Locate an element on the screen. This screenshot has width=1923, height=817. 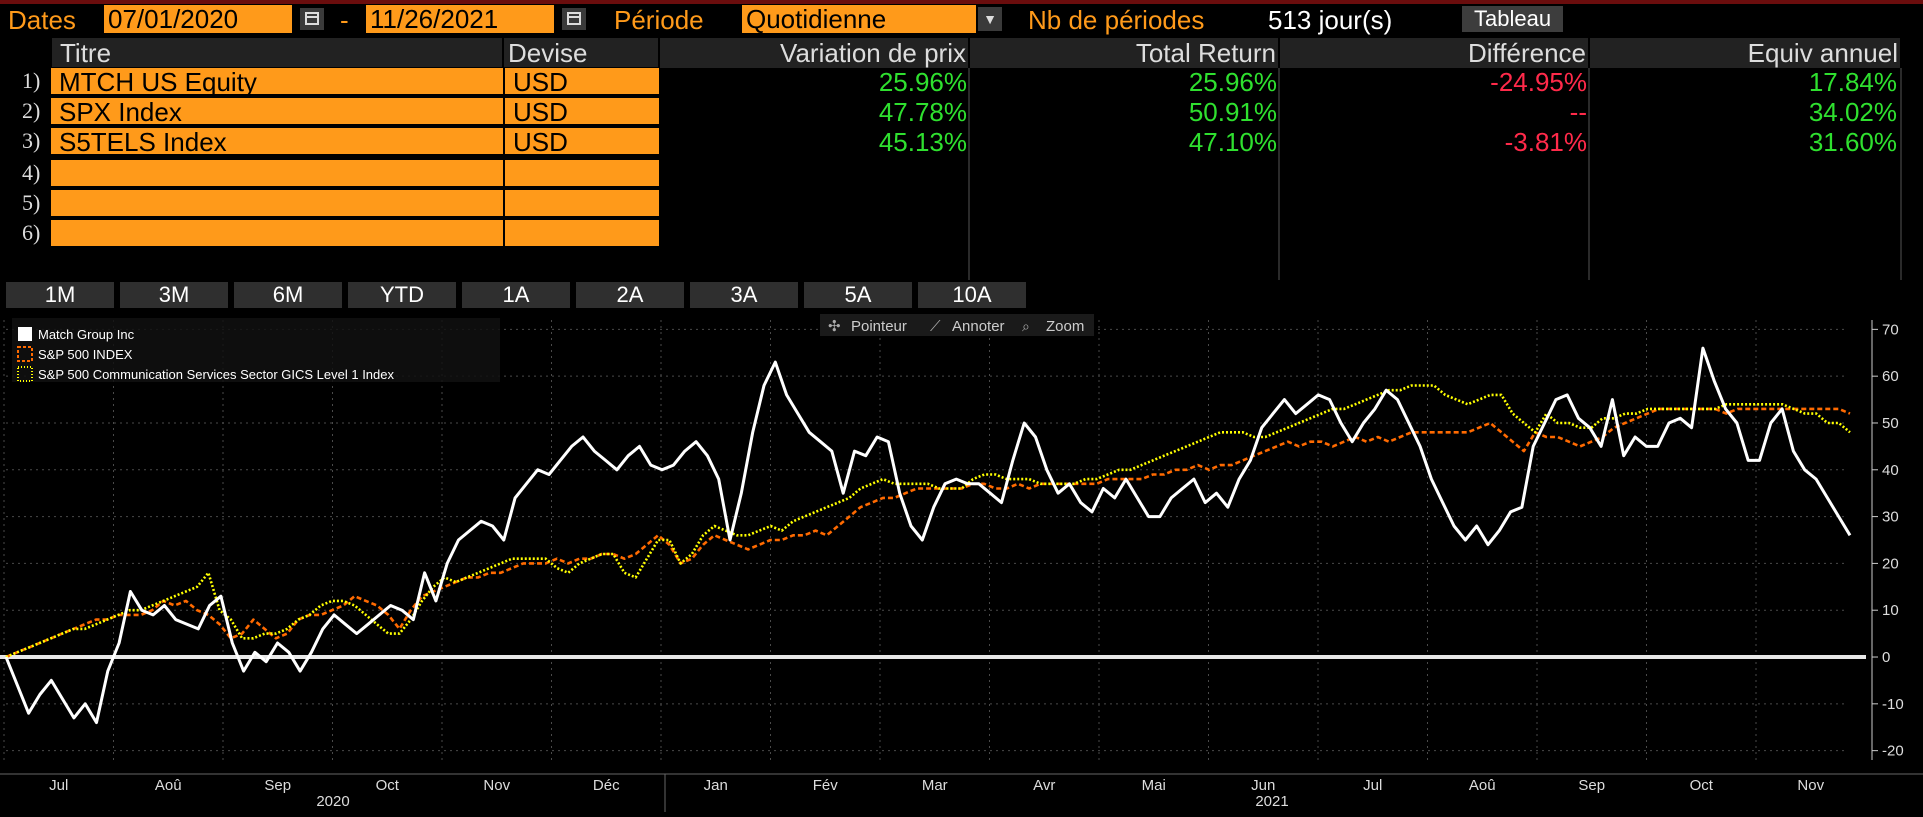
period-button-3a: 3A is located at coordinates (744, 295).